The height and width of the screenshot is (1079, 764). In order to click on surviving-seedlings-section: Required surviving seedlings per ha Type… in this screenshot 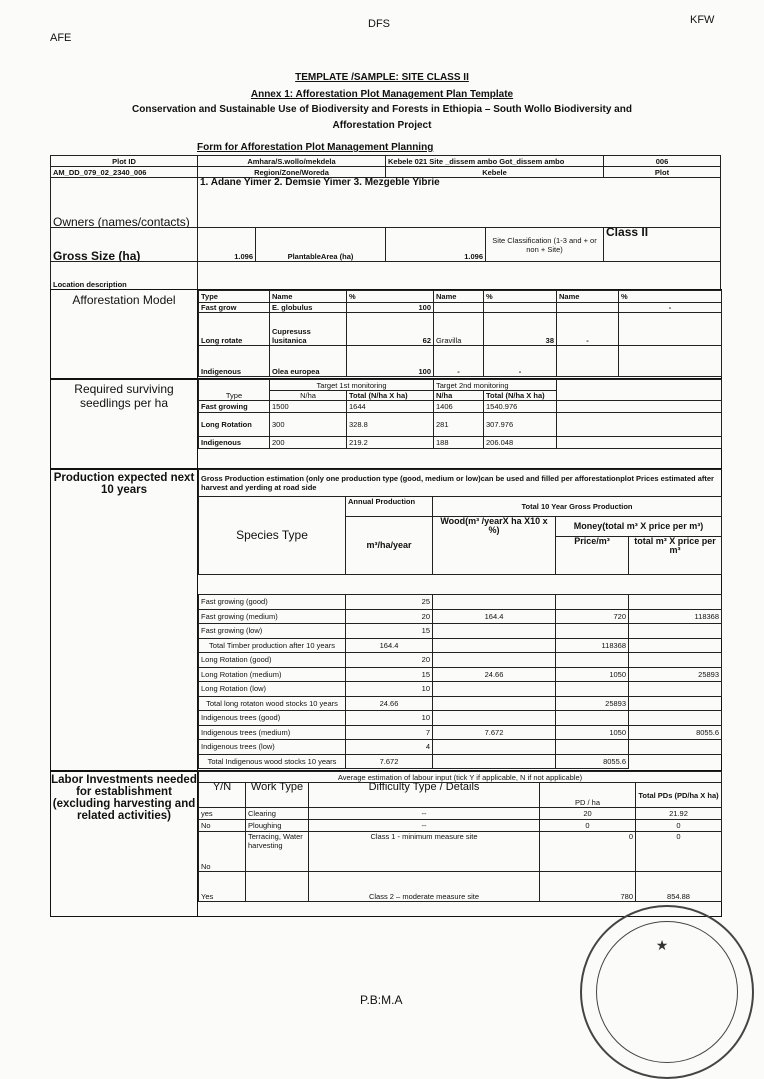, I will do `click(386, 424)`.